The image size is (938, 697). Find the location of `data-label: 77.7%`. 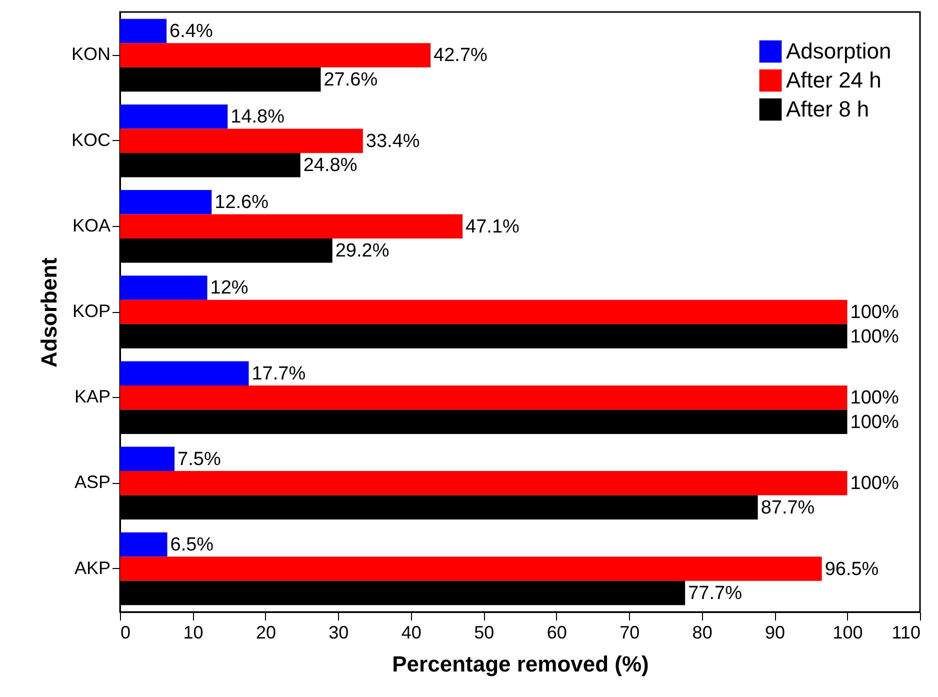

data-label: 77.7% is located at coordinates (715, 593).